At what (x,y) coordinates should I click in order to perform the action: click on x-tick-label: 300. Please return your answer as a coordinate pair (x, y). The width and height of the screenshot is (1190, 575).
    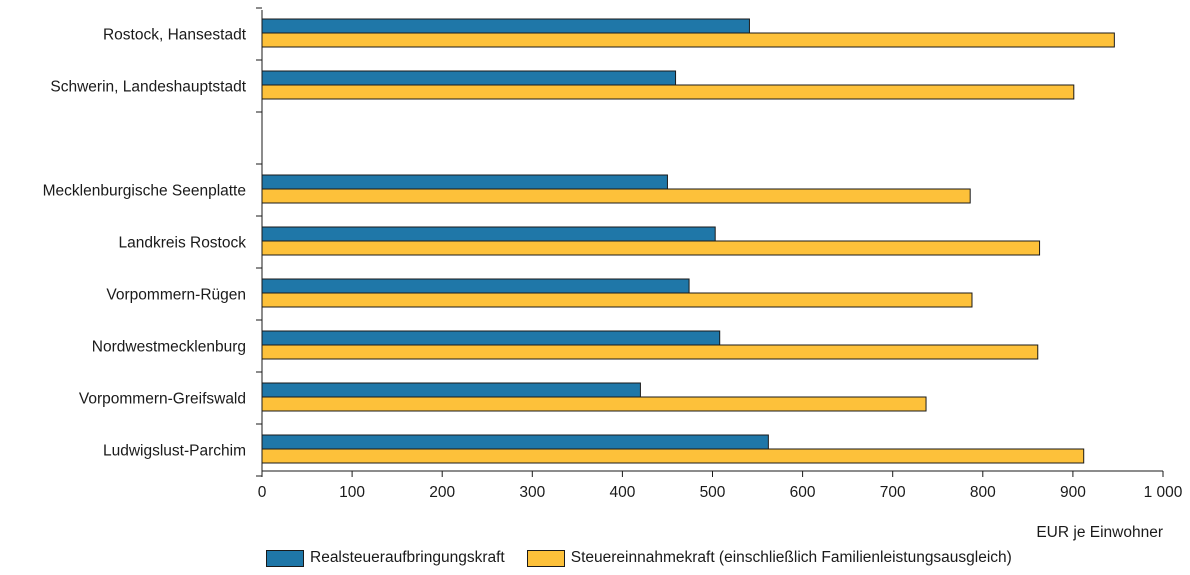
    Looking at the image, I should click on (532, 492).